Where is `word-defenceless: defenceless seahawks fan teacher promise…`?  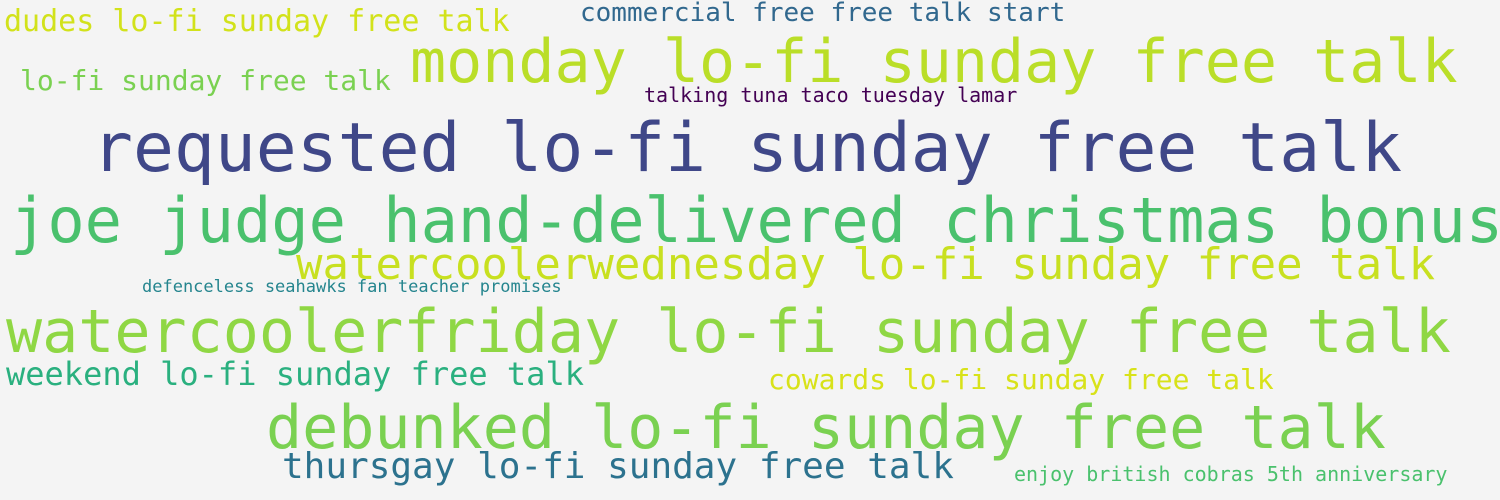 word-defenceless: defenceless seahawks fan teacher promise… is located at coordinates (352, 287).